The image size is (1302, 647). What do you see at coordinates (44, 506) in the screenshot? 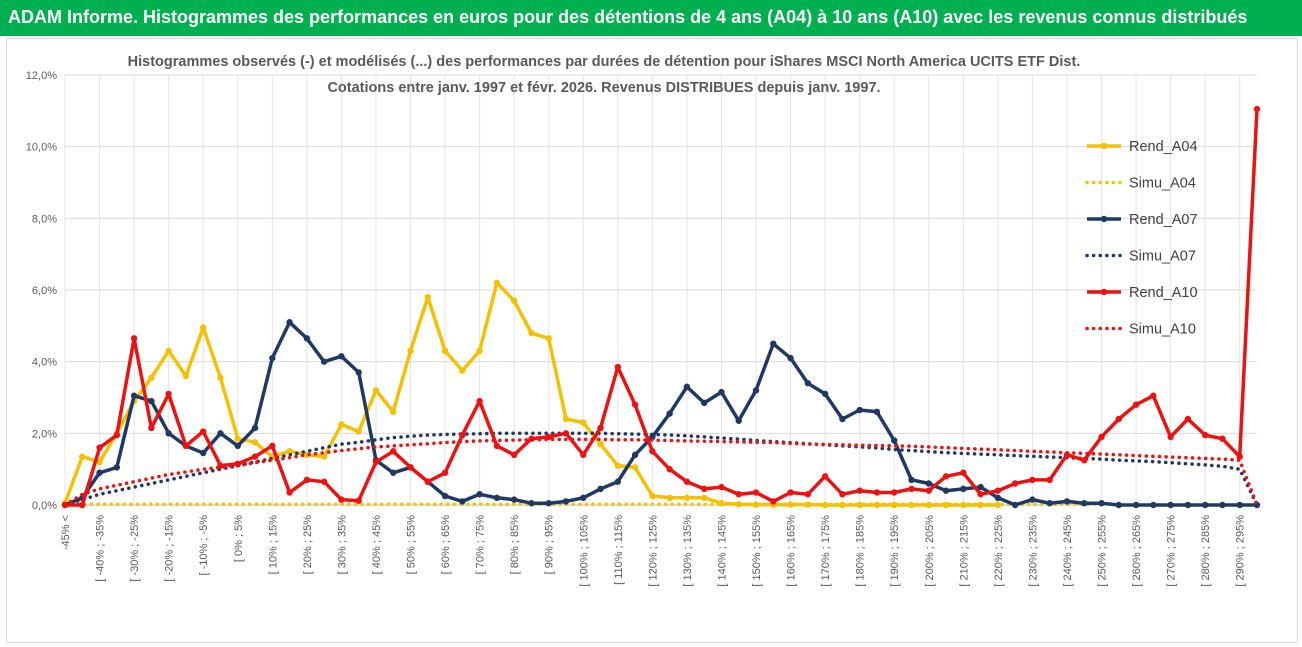
I see `y-tick-label: 0,0%` at bounding box center [44, 506].